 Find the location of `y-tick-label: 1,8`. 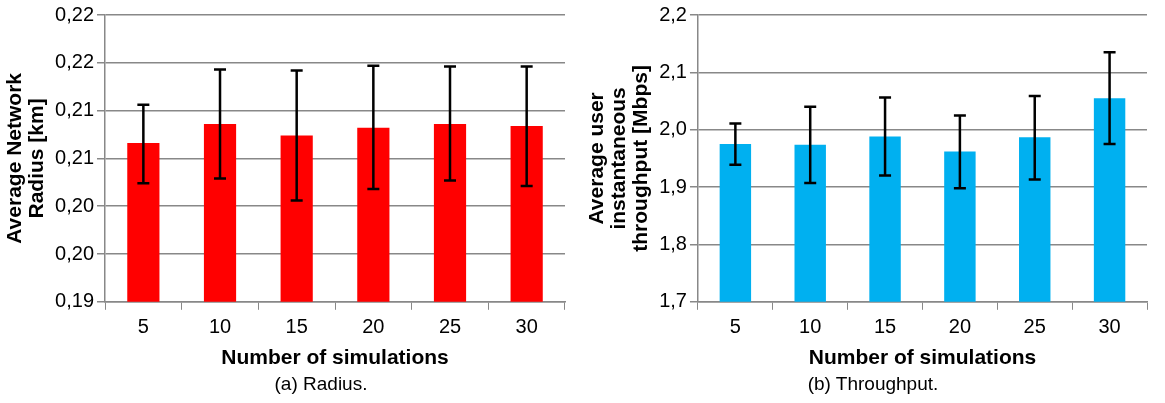

y-tick-label: 1,8 is located at coordinates (673, 242).